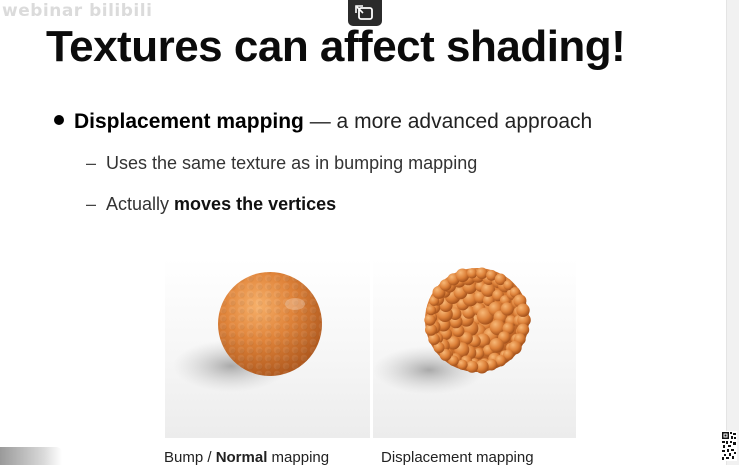 This screenshot has height=466, width=739. What do you see at coordinates (298, 457) in the screenshot?
I see `caption-text: mapping` at bounding box center [298, 457].